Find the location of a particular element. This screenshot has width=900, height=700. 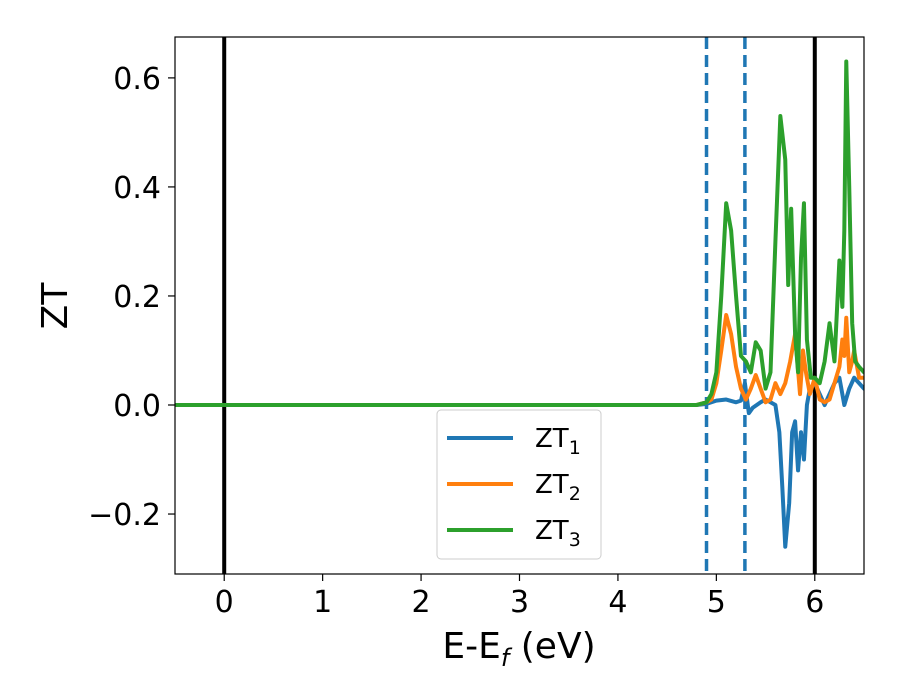

x-axis-label: E-Ef (eV) is located at coordinates (518, 649).